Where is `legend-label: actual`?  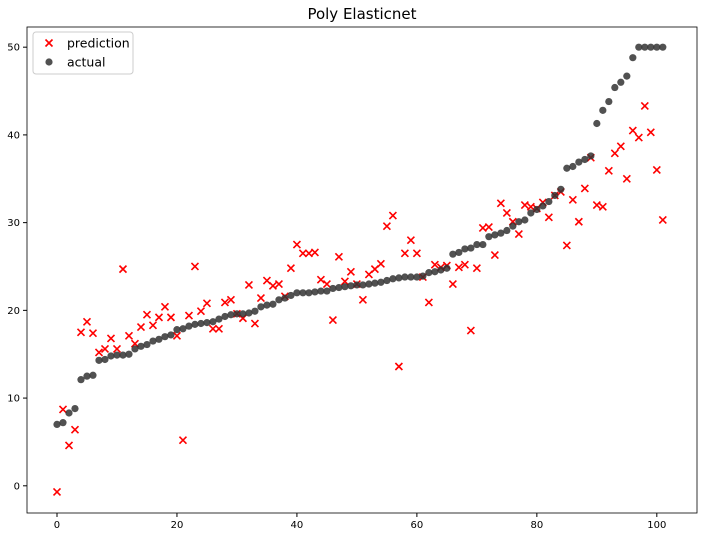
legend-label: actual is located at coordinates (86, 62).